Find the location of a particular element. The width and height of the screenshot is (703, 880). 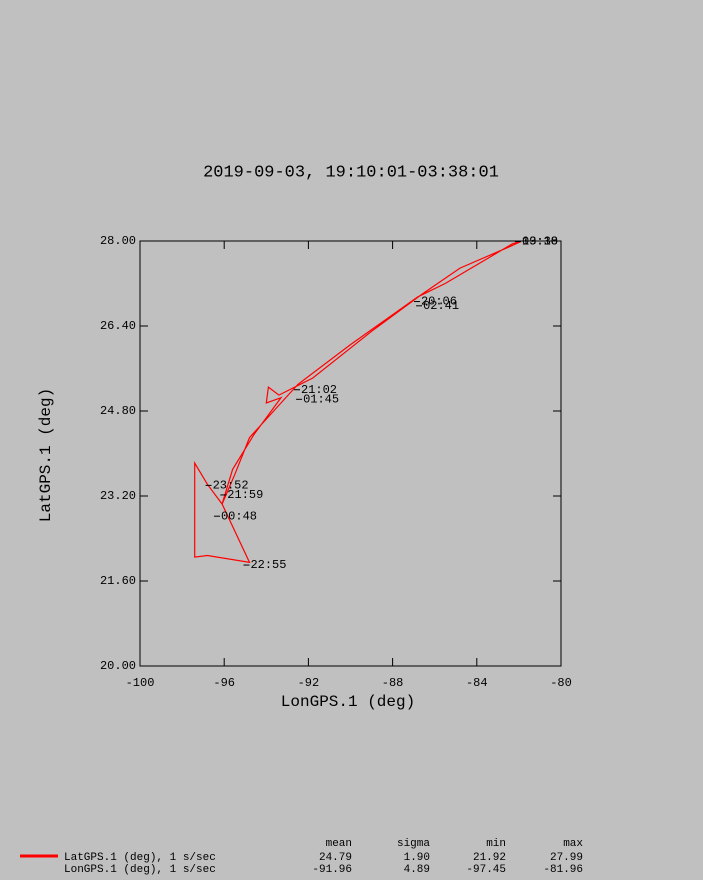

annotation: 20:06 is located at coordinates (439, 302).